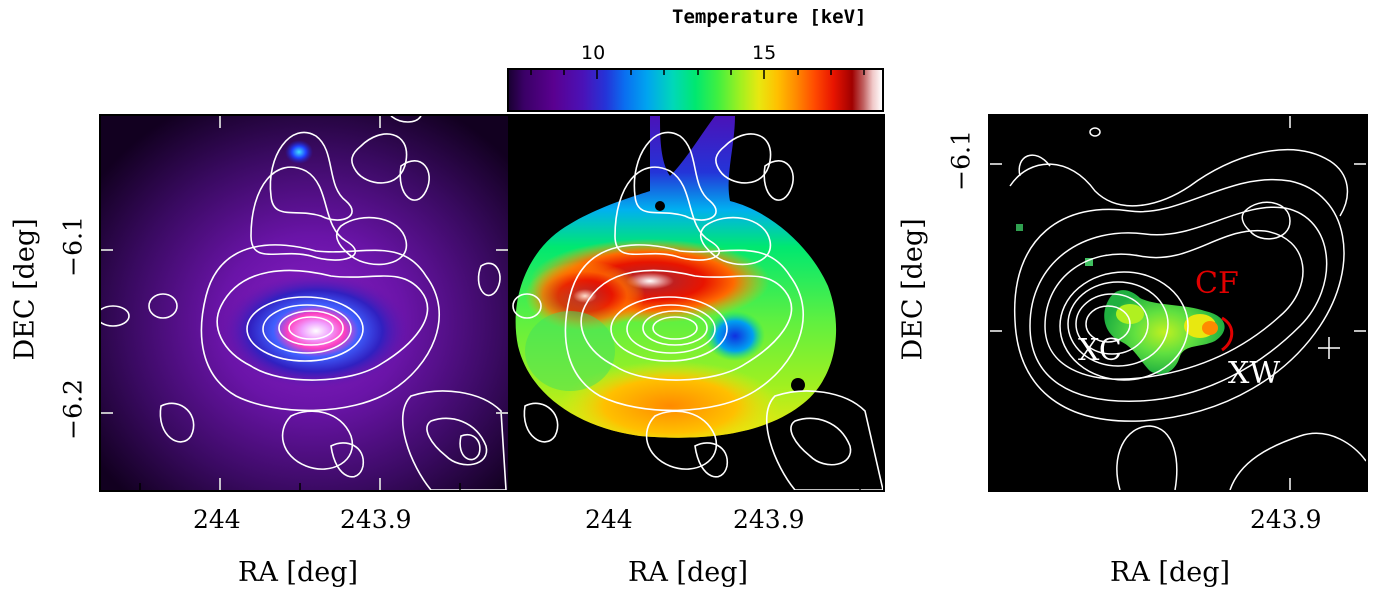 Image resolution: width=1387 pixels, height=598 pixels. What do you see at coordinates (695, 90) in the screenshot?
I see `temperature-colorbar` at bounding box center [695, 90].